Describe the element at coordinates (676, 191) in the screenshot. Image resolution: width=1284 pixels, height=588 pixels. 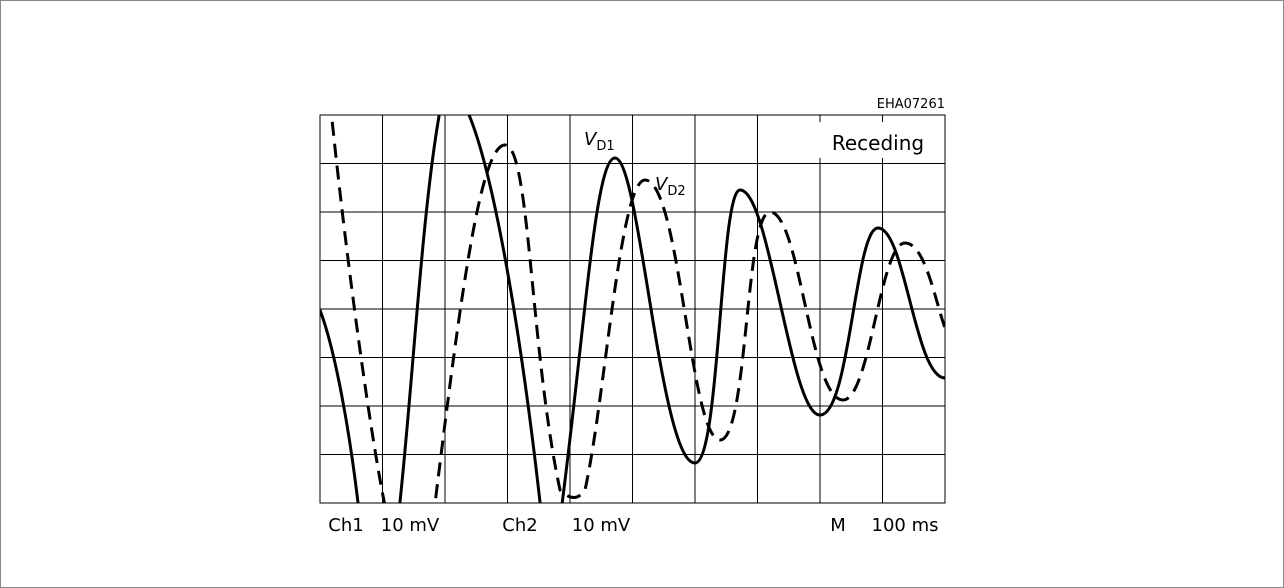
I see `trace-subscript: D2` at that location.